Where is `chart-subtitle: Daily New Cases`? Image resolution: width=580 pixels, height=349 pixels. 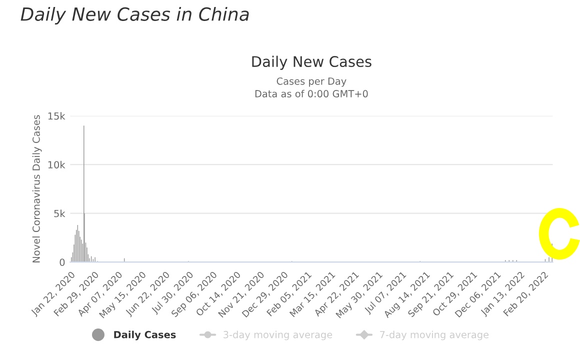 chart-subtitle: Daily New Cases is located at coordinates (312, 63).